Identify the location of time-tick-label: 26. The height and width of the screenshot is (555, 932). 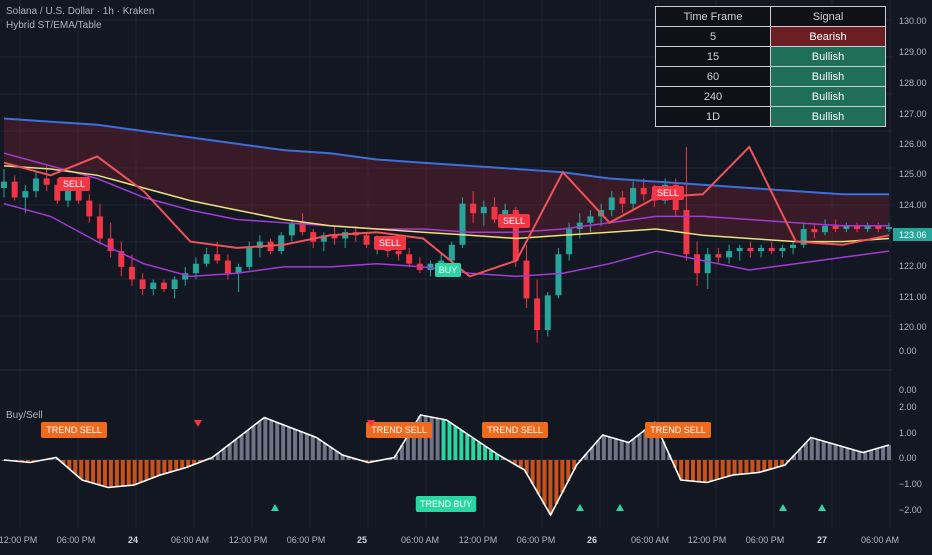
(592, 540).